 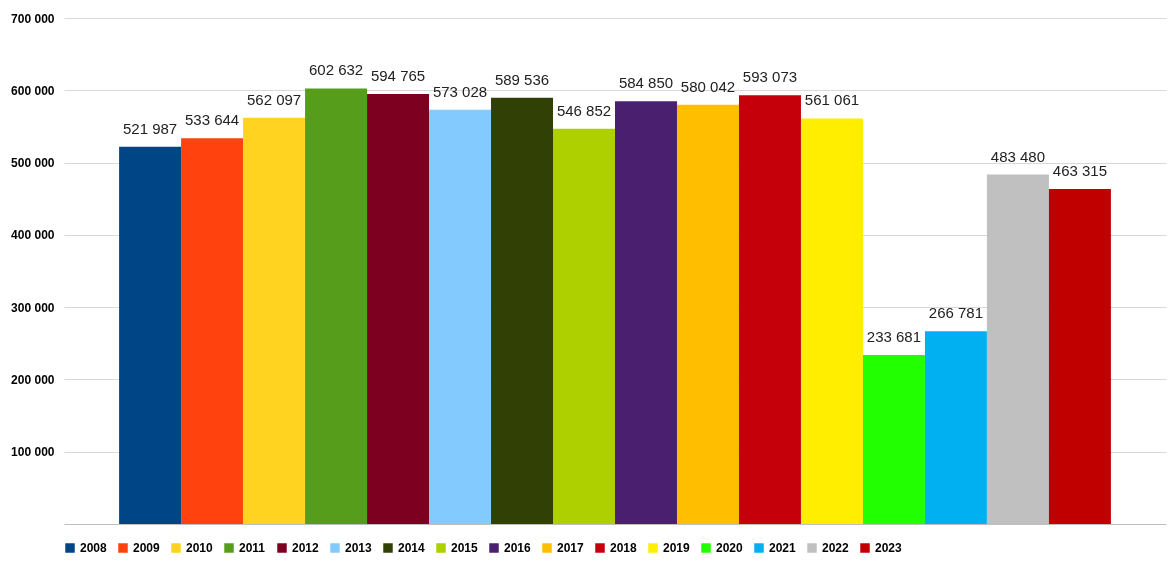 What do you see at coordinates (200, 548) in the screenshot?
I see `legend-label: 2010` at bounding box center [200, 548].